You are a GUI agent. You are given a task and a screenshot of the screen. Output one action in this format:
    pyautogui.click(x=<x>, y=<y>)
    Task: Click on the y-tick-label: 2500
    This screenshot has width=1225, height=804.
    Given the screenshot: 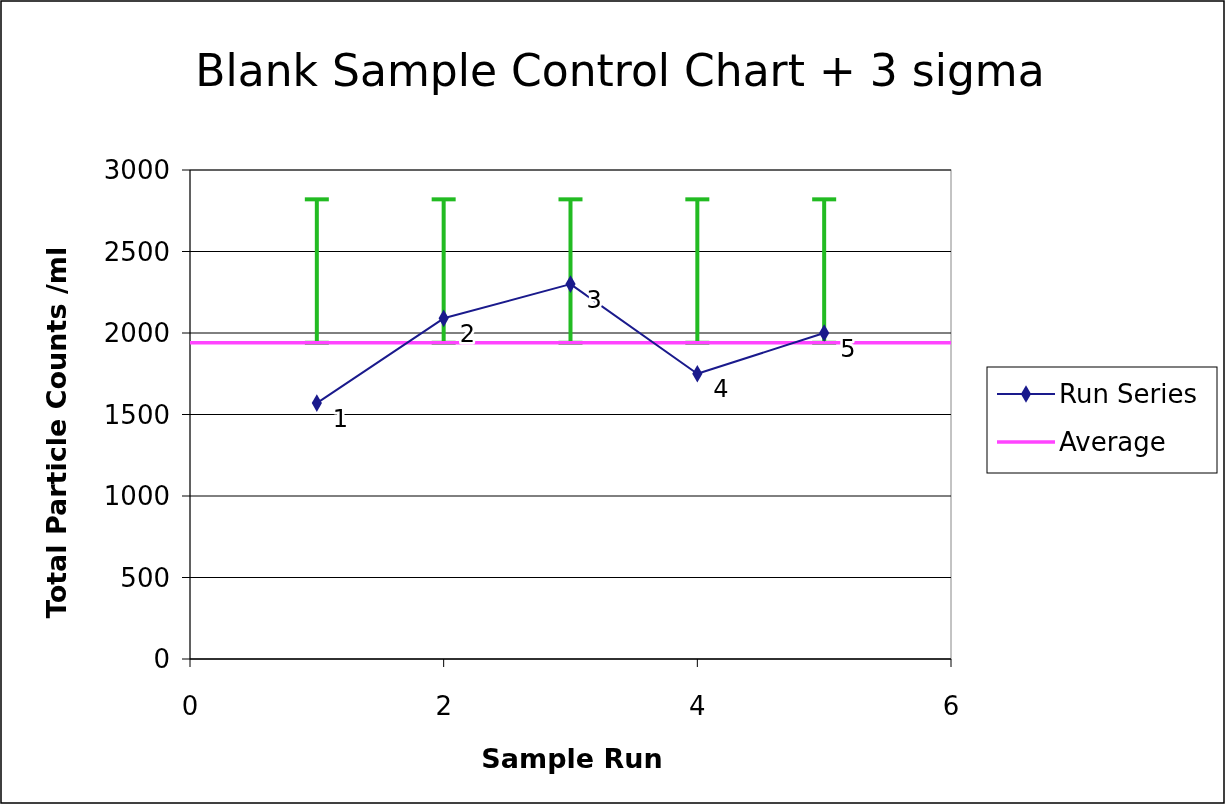 What is the action you would take?
    pyautogui.click(x=136, y=251)
    